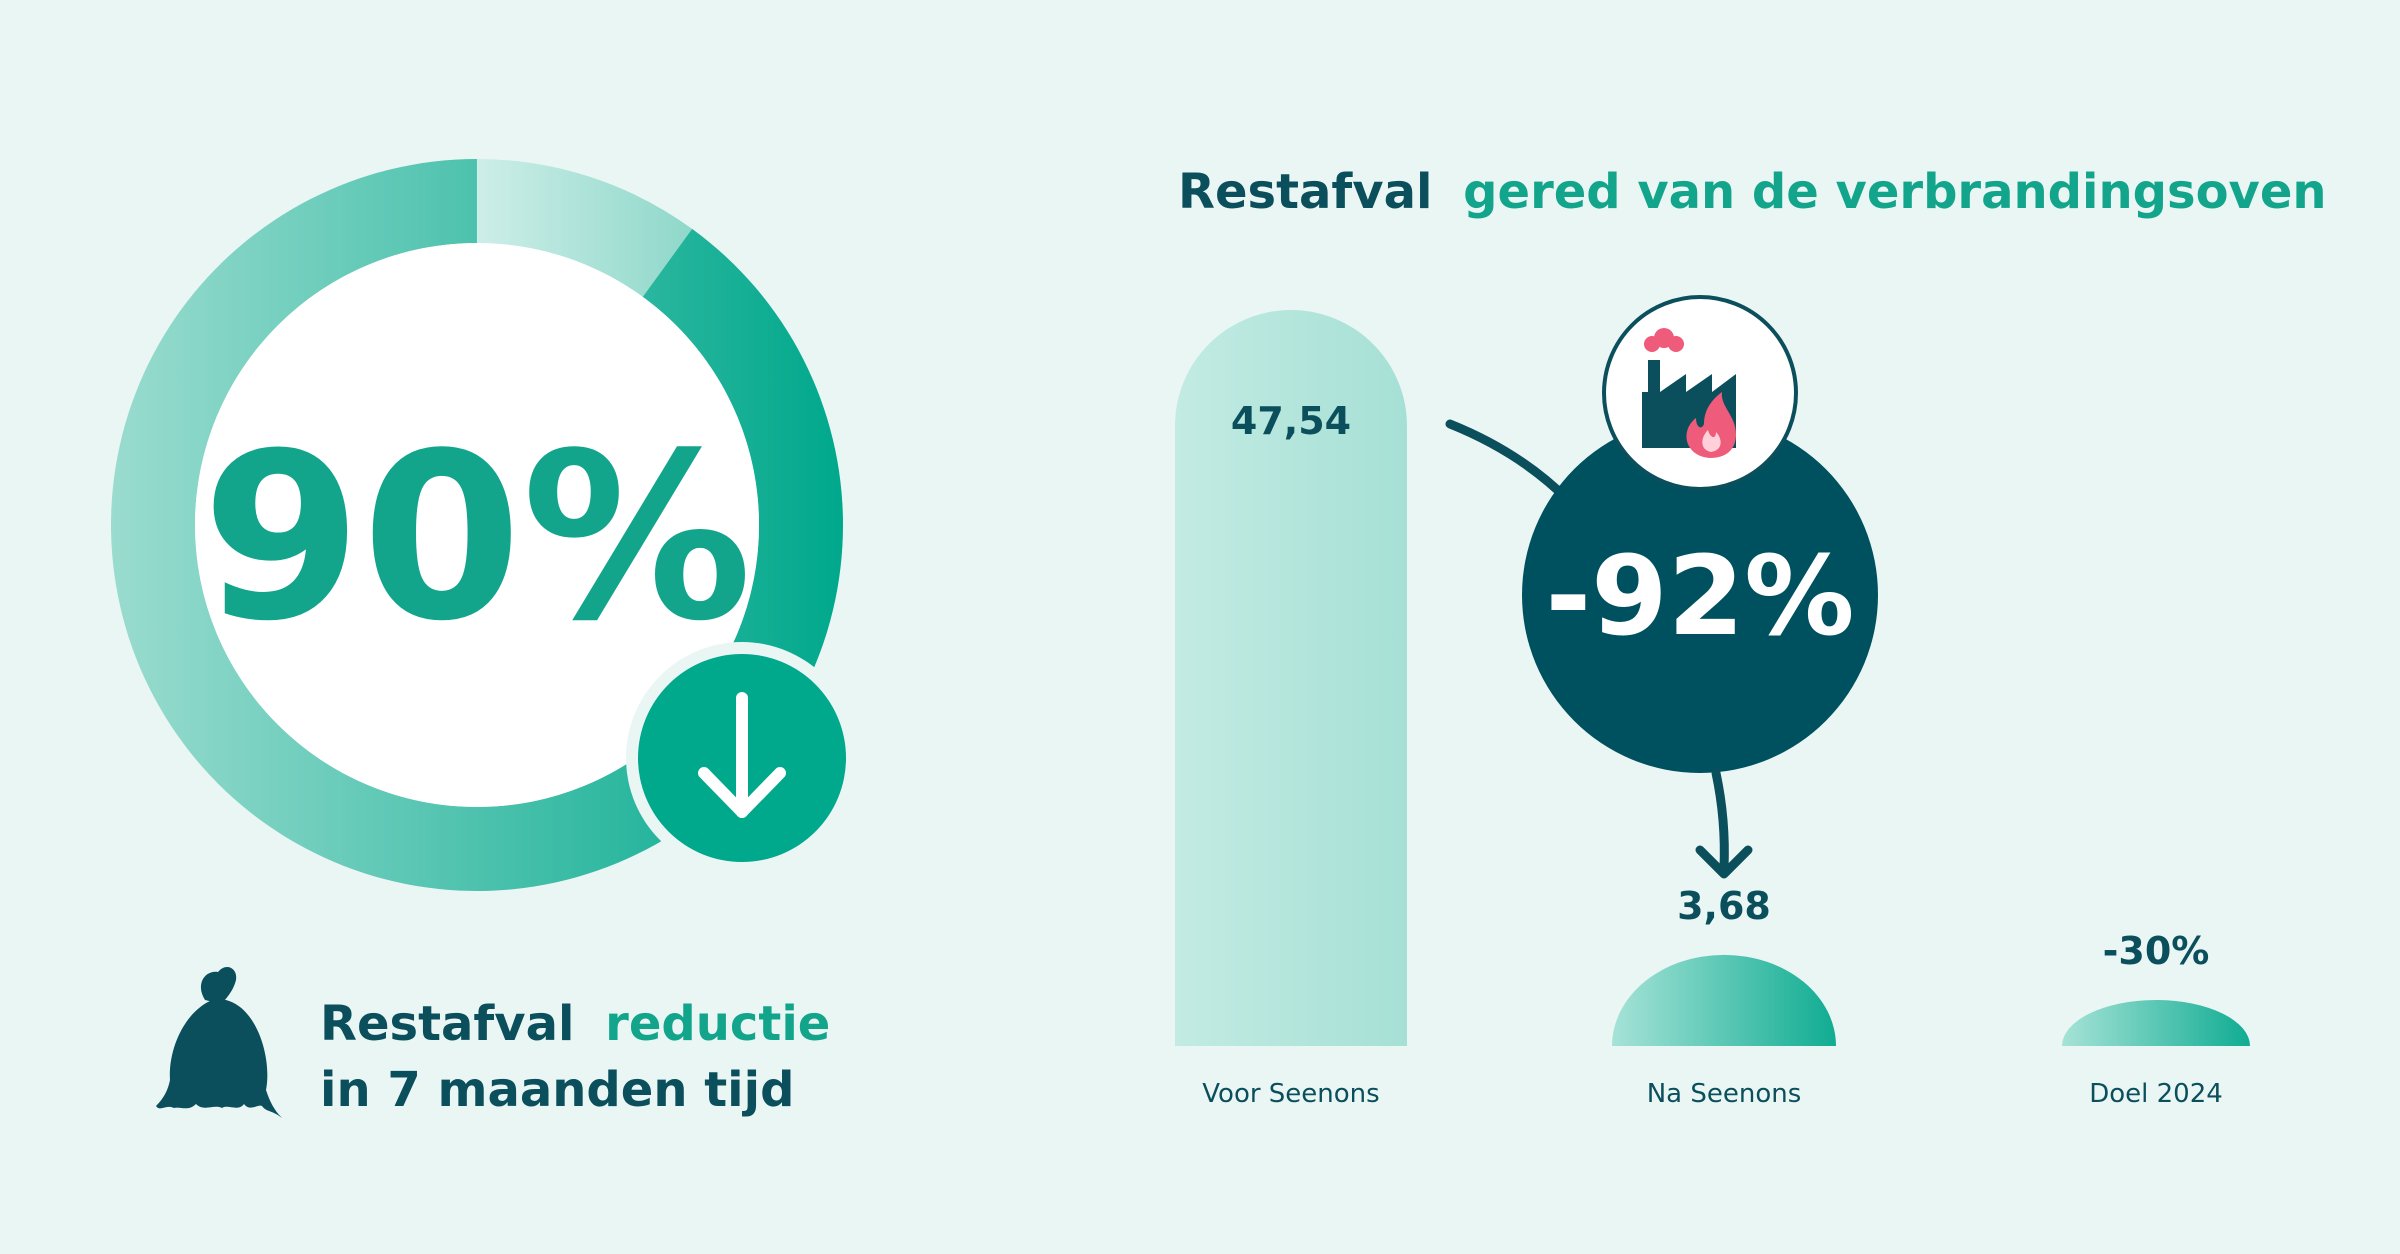 This screenshot has height=1254, width=2400. What do you see at coordinates (2156, 1094) in the screenshot?
I see `category-label: Doel 2024` at bounding box center [2156, 1094].